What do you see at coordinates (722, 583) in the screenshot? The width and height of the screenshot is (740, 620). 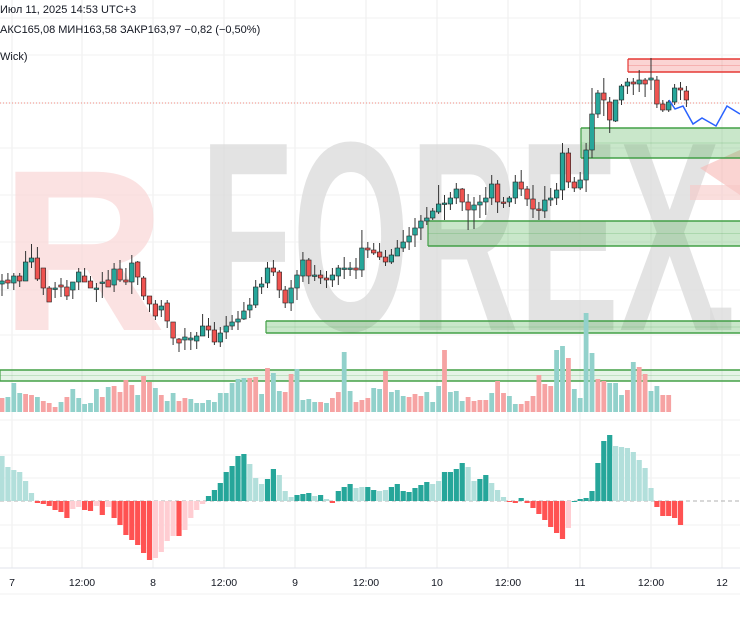 I see `time-axis-label: 12` at bounding box center [722, 583].